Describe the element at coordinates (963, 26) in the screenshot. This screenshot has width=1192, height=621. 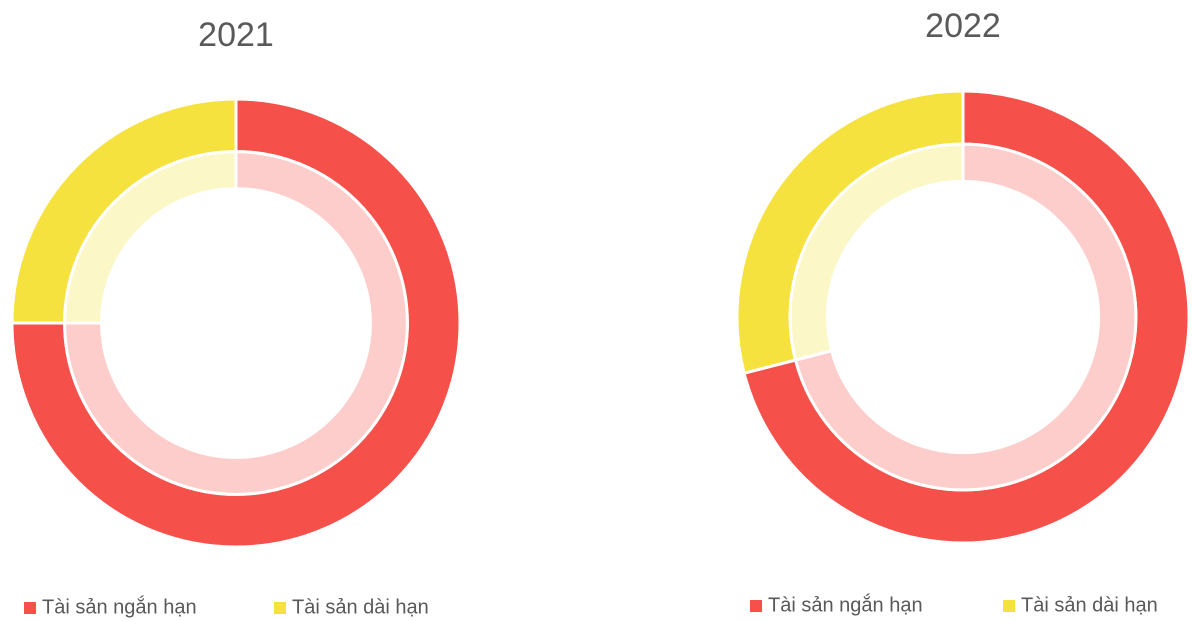
I see `chart-title: 2022` at that location.